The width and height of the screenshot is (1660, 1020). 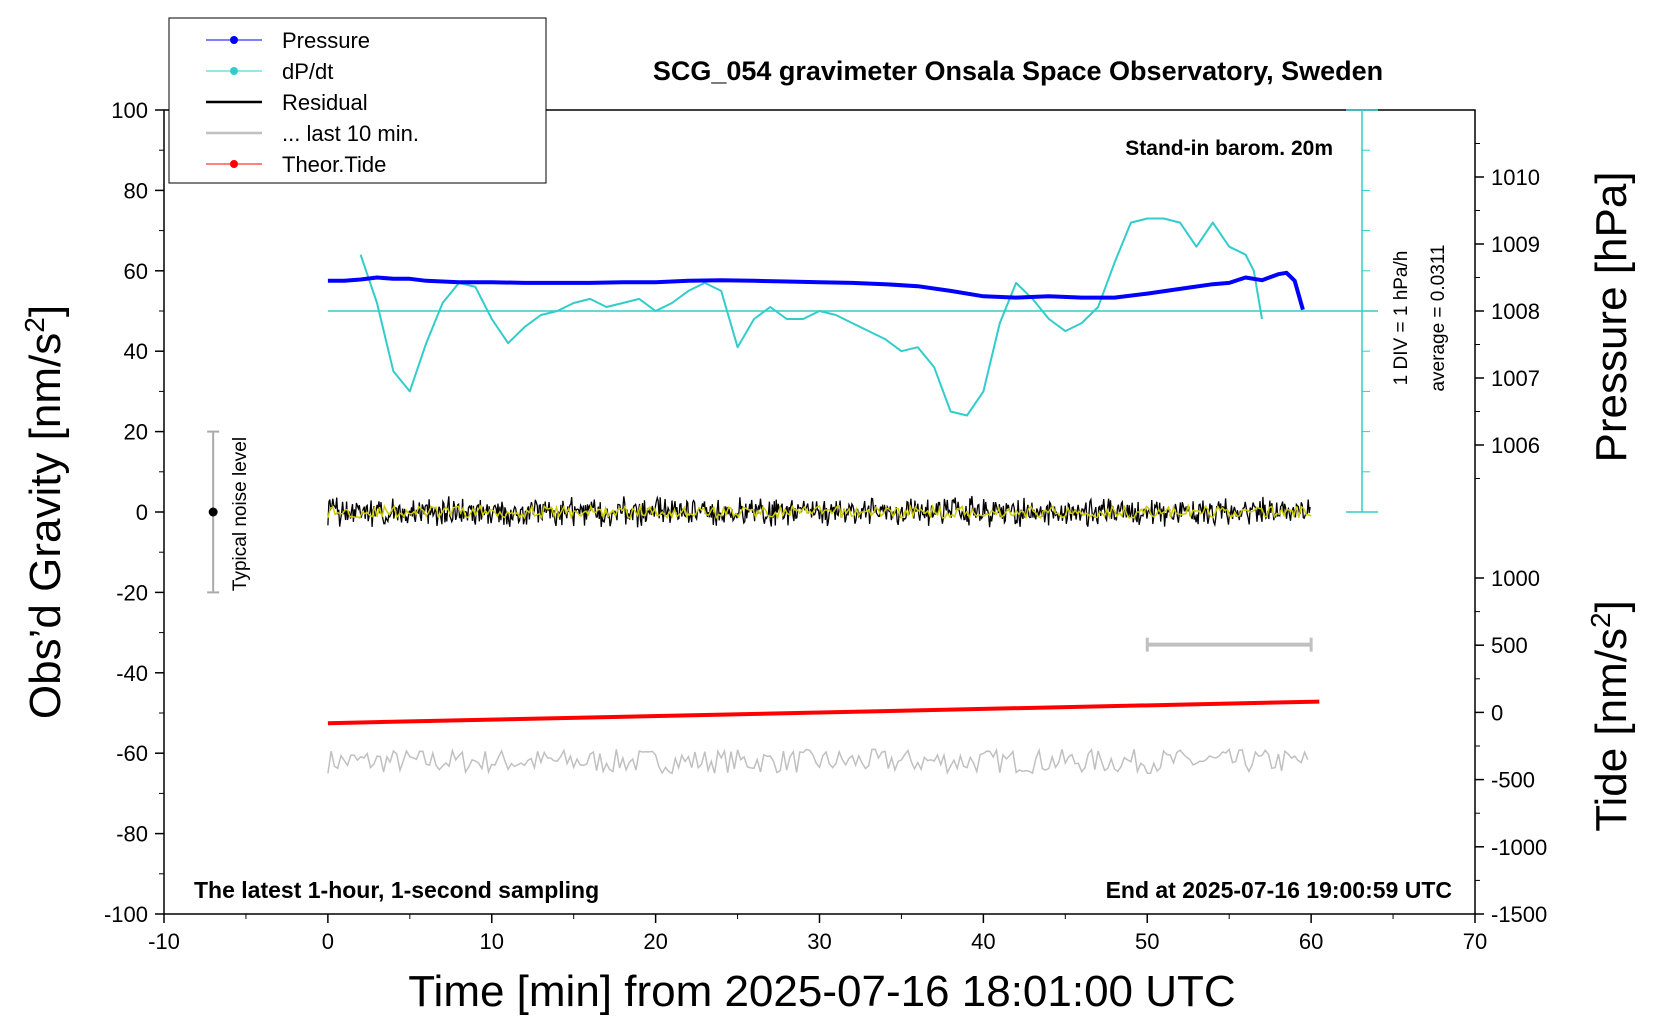 What do you see at coordinates (818, 761) in the screenshot?
I see `series-last-10-min` at bounding box center [818, 761].